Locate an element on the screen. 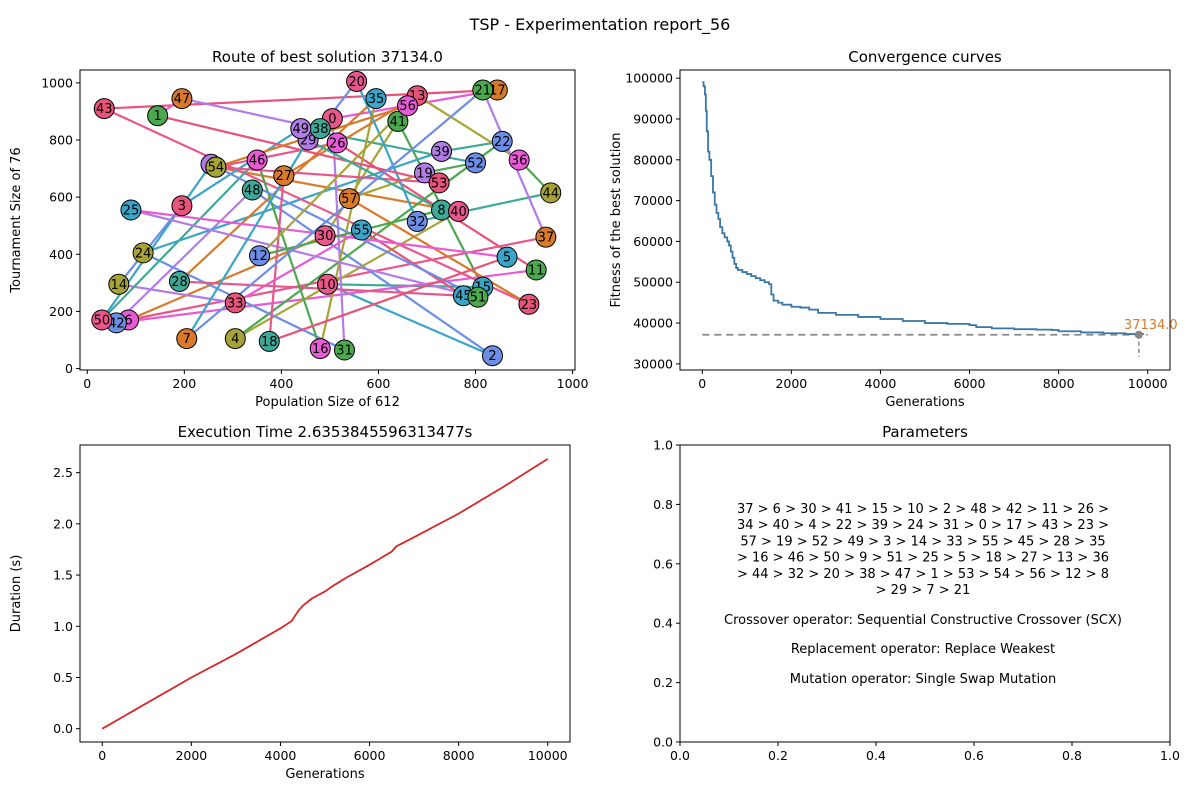  city-label: 55 is located at coordinates (361, 231).